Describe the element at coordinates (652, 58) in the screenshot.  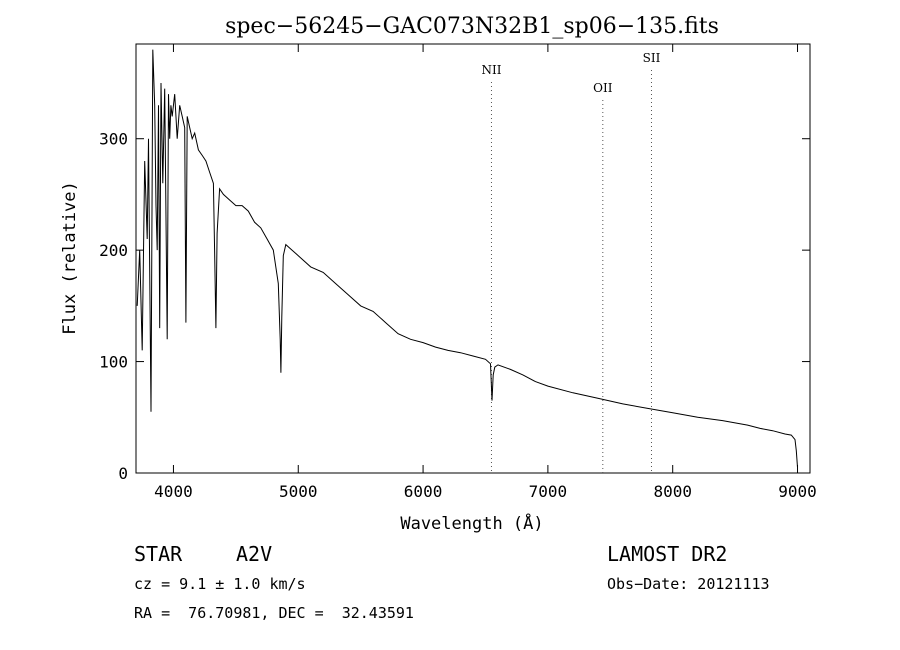
I see `reference-label-sii: SII` at that location.